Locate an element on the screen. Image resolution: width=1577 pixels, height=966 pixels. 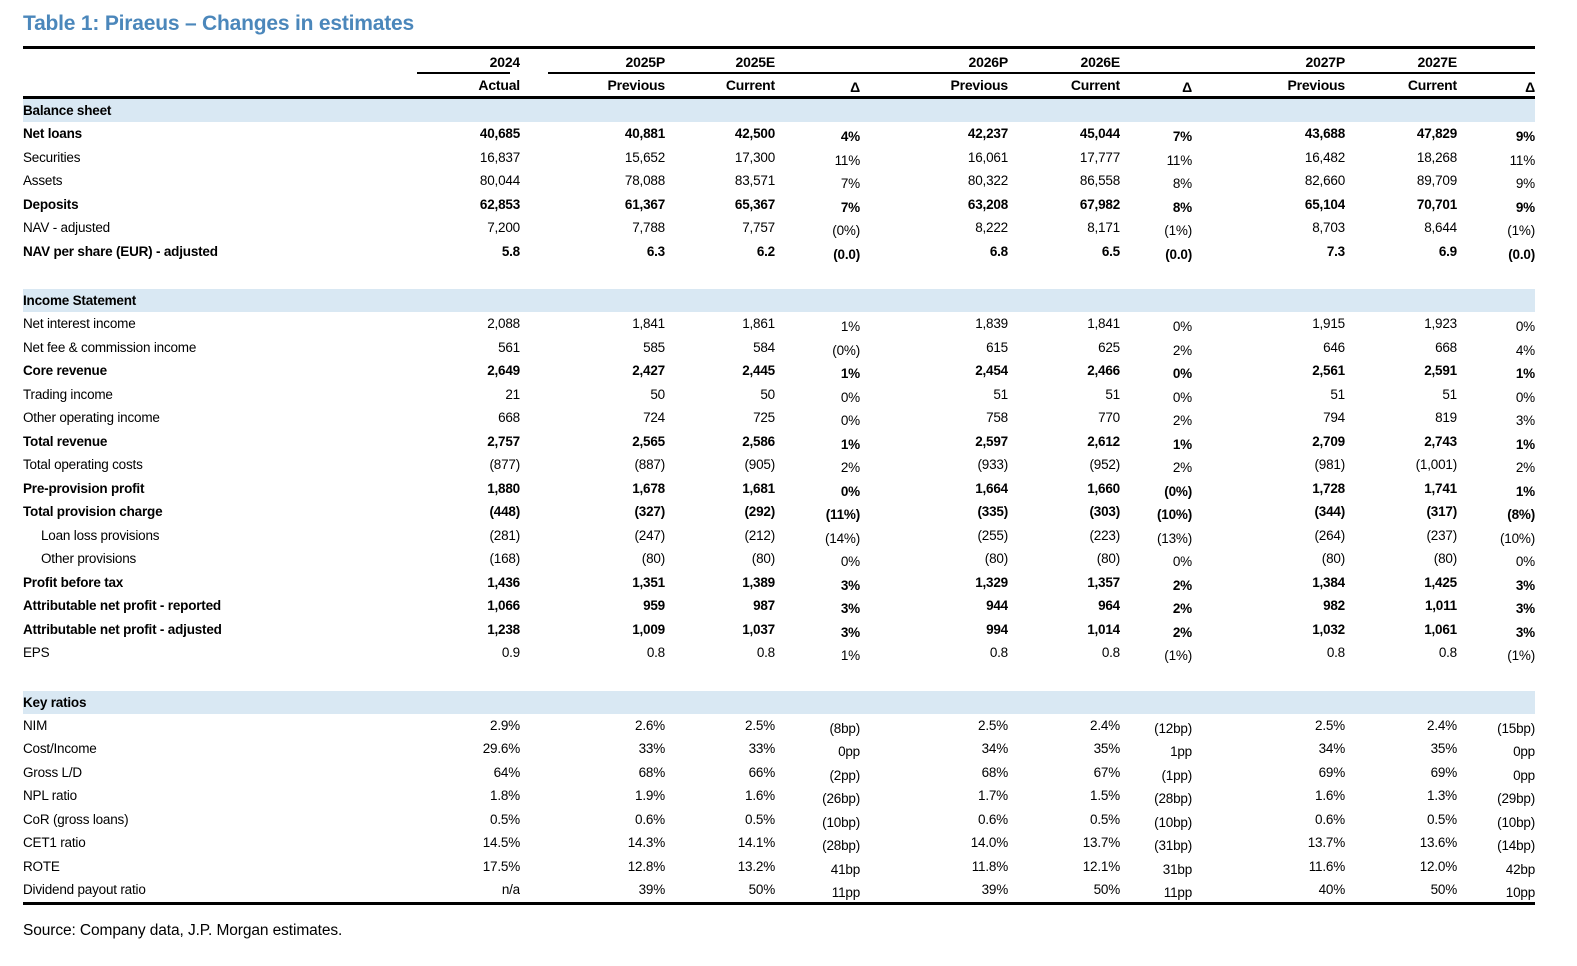
value-cell: 33% is located at coordinates (761, 748).